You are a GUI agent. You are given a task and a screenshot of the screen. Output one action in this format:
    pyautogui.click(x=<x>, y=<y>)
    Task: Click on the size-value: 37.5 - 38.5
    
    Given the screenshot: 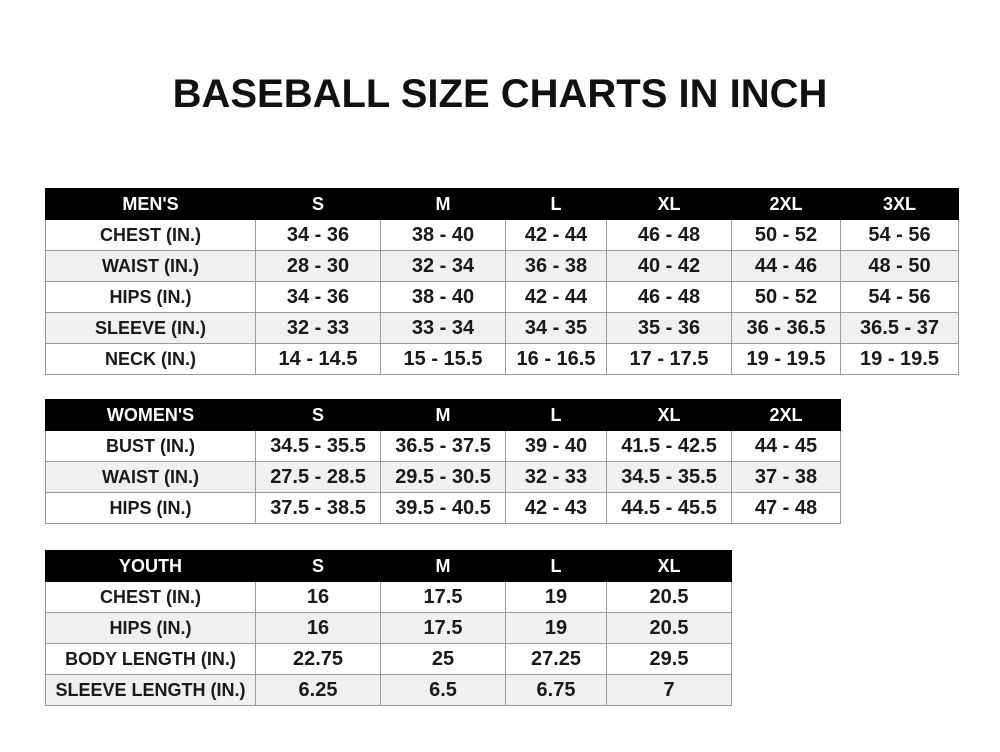 What is the action you would take?
    pyautogui.click(x=318, y=508)
    